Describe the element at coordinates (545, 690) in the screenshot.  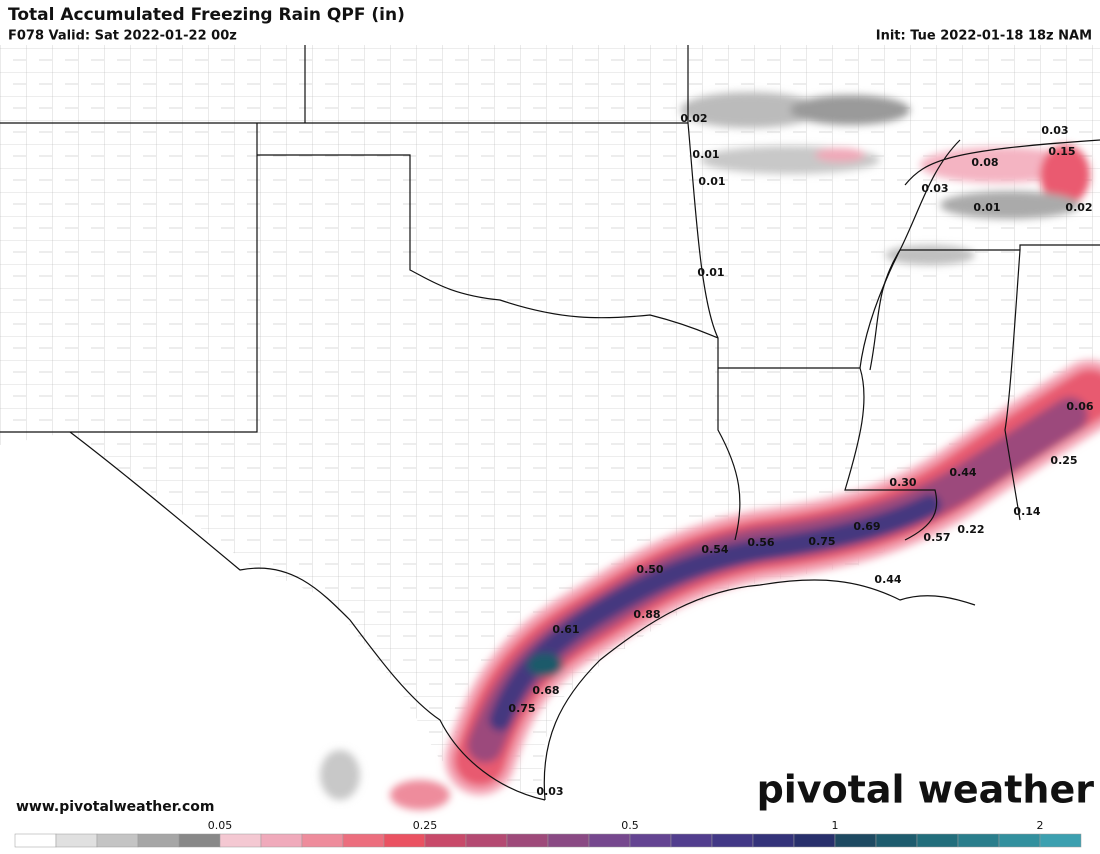
I see `value-label: 0.68` at that location.